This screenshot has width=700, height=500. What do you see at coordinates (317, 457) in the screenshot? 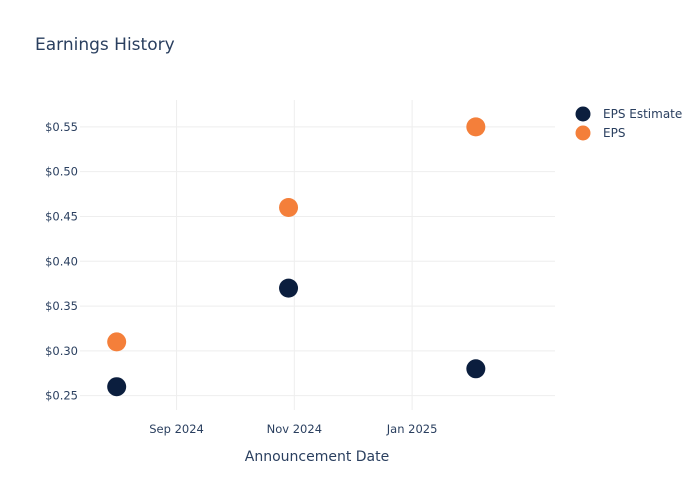
I see `x-axis-title: Announcement Date` at bounding box center [317, 457].